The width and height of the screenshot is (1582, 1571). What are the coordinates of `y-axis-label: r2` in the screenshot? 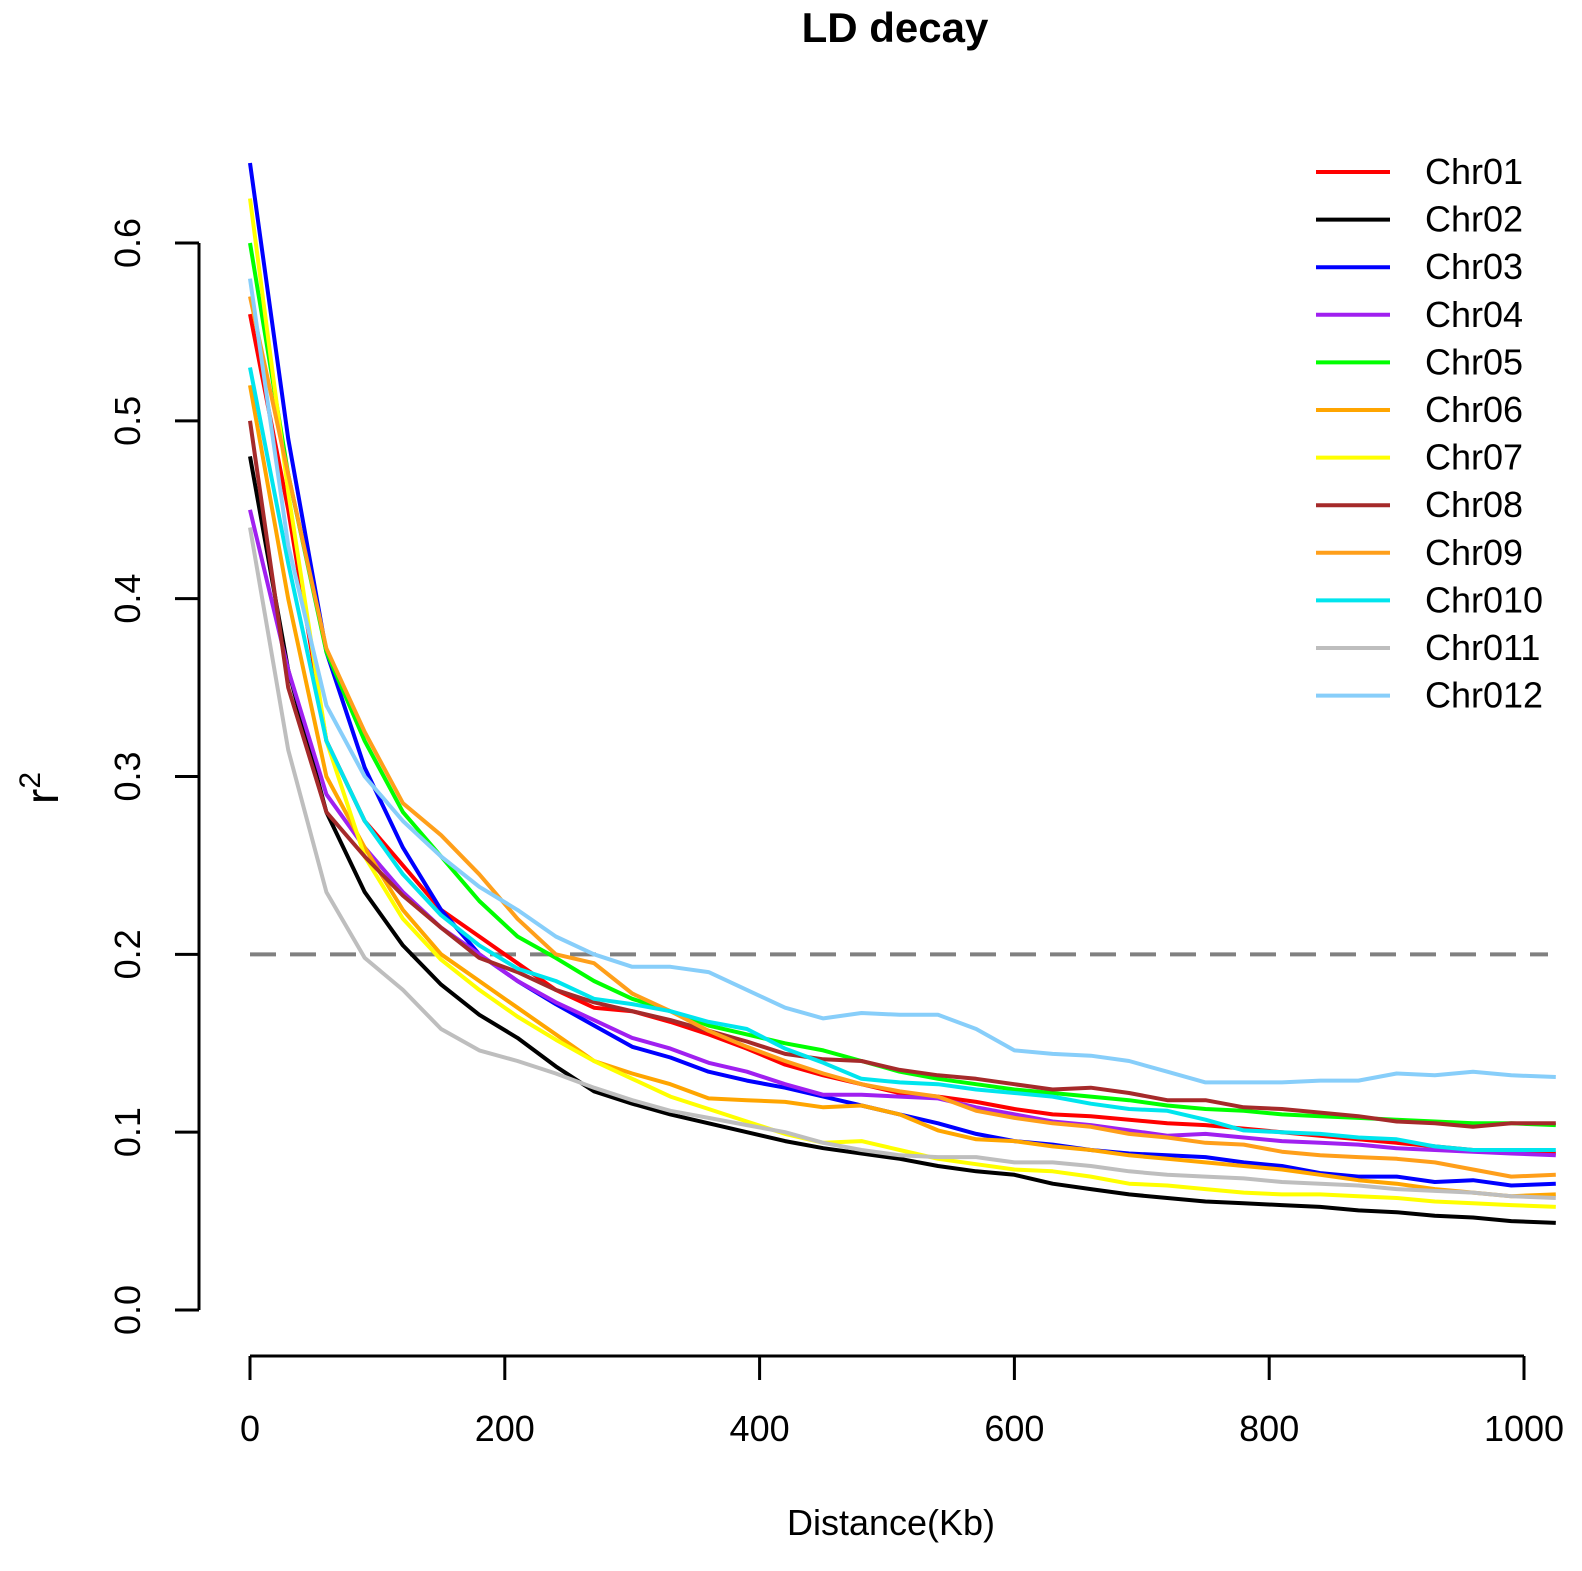 It's located at (41, 788).